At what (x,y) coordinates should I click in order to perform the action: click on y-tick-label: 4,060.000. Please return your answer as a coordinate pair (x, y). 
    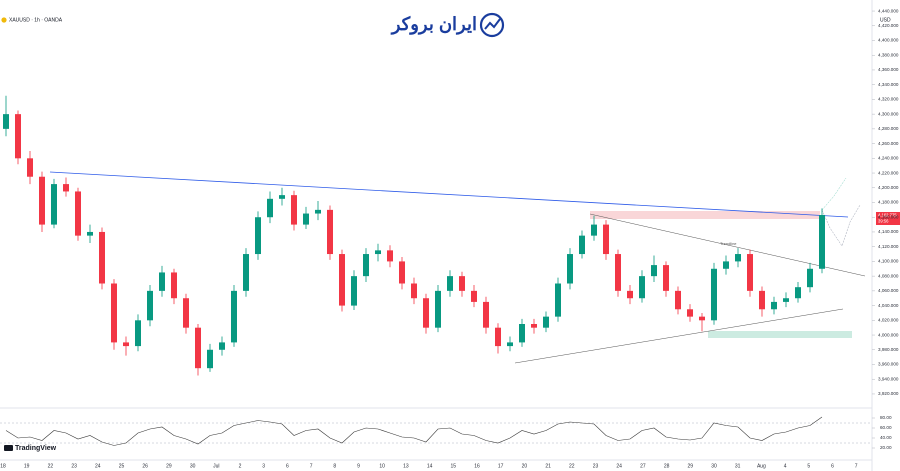
    Looking at the image, I should click on (888, 290).